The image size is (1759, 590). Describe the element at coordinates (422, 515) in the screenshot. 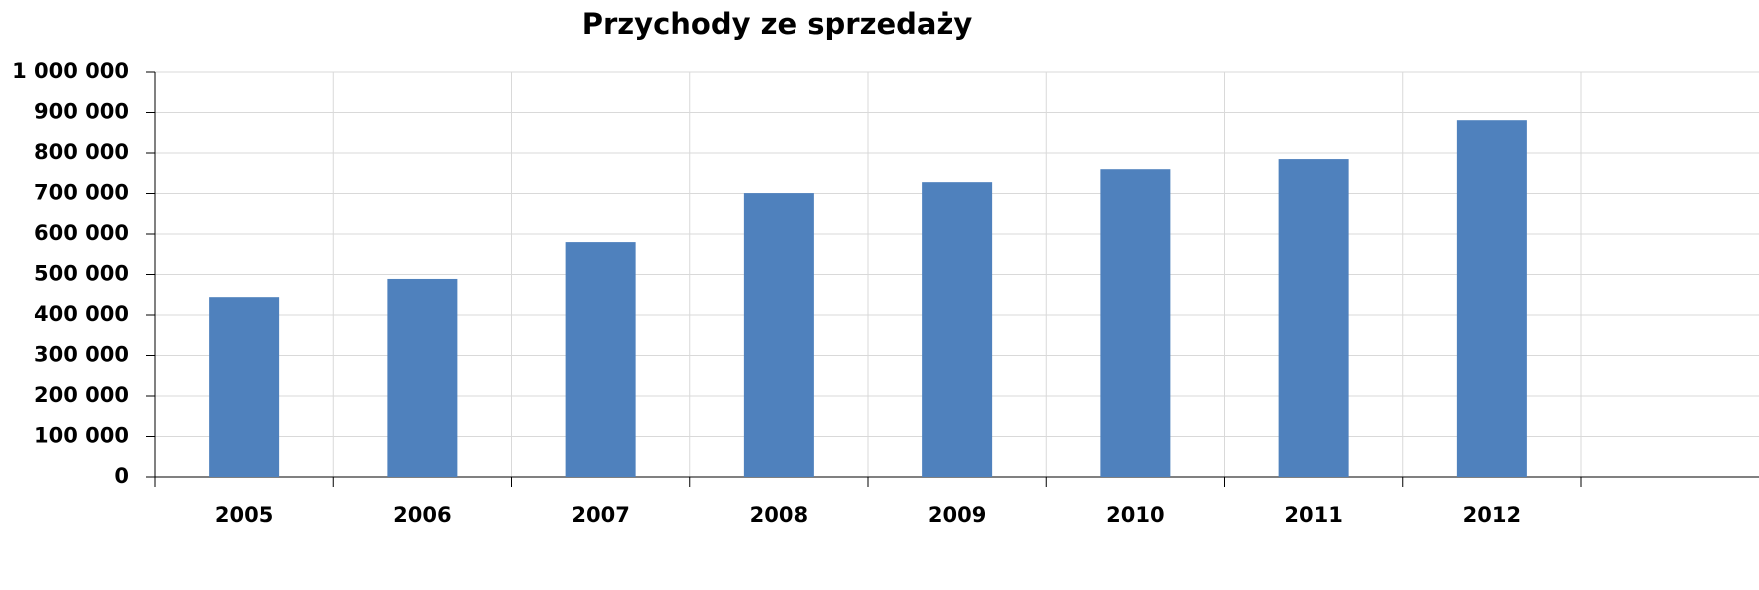

I see `x-tick-label: 2006` at that location.